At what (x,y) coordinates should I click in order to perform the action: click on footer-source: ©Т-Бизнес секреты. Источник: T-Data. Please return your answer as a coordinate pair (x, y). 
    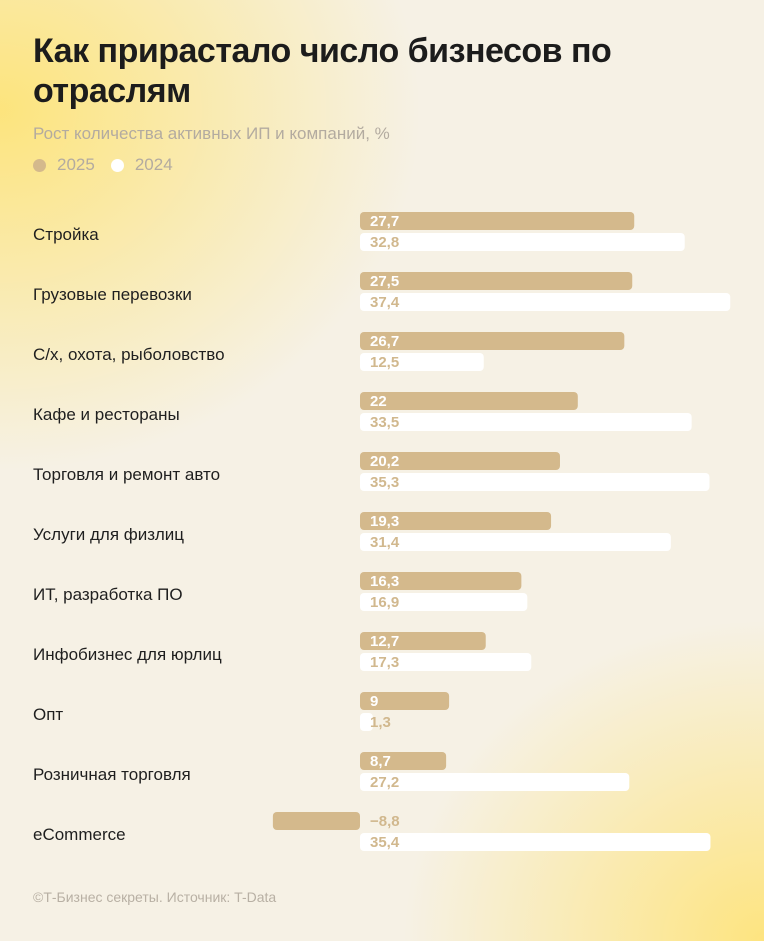
    Looking at the image, I should click on (155, 897).